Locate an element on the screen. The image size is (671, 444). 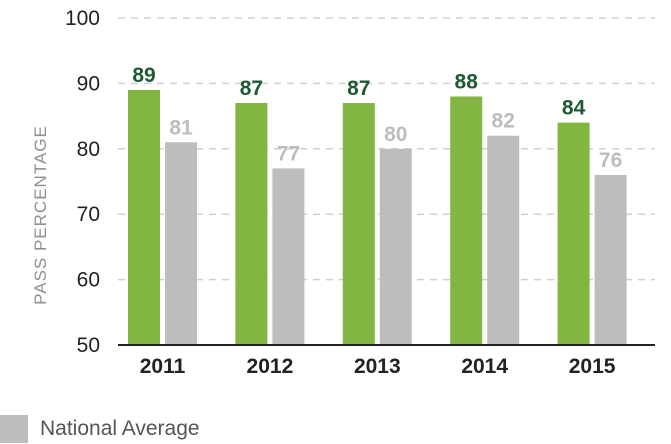
y-tick-50: 50 is located at coordinates (88, 345).